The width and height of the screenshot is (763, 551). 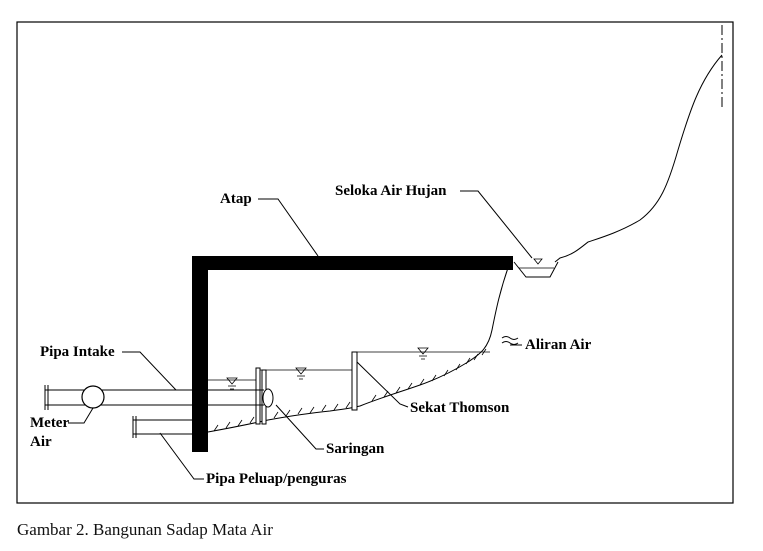 I want to click on leader-meter, so click(x=81, y=415).